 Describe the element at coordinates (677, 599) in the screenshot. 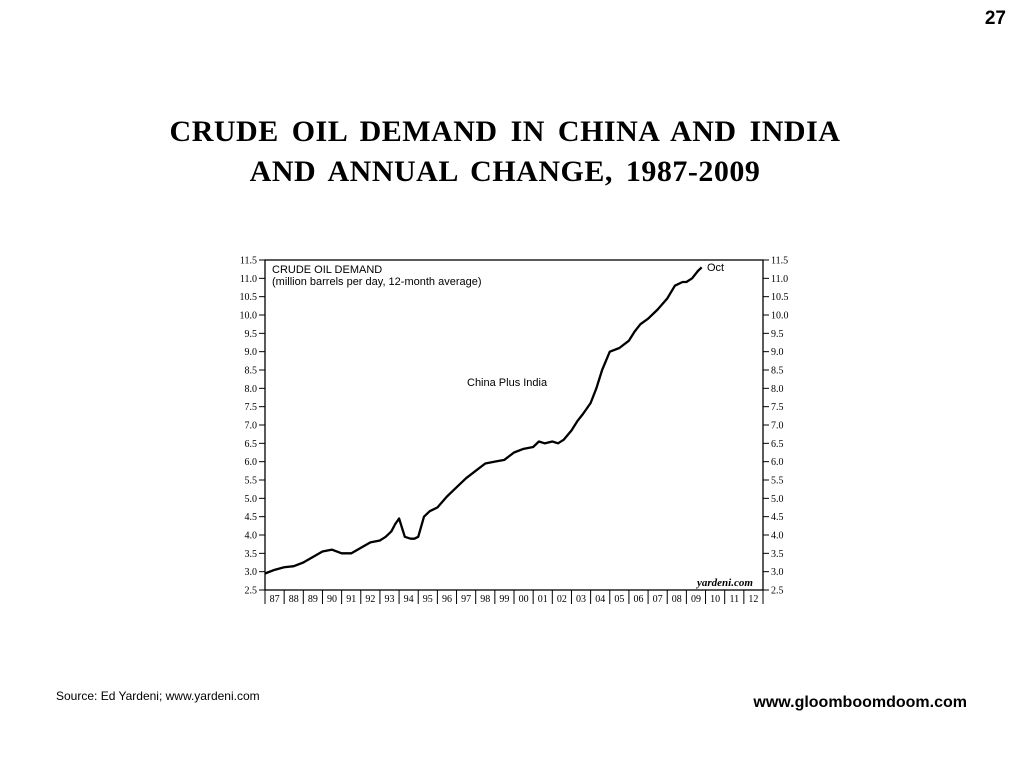

I see `x-tick-label: 08` at that location.